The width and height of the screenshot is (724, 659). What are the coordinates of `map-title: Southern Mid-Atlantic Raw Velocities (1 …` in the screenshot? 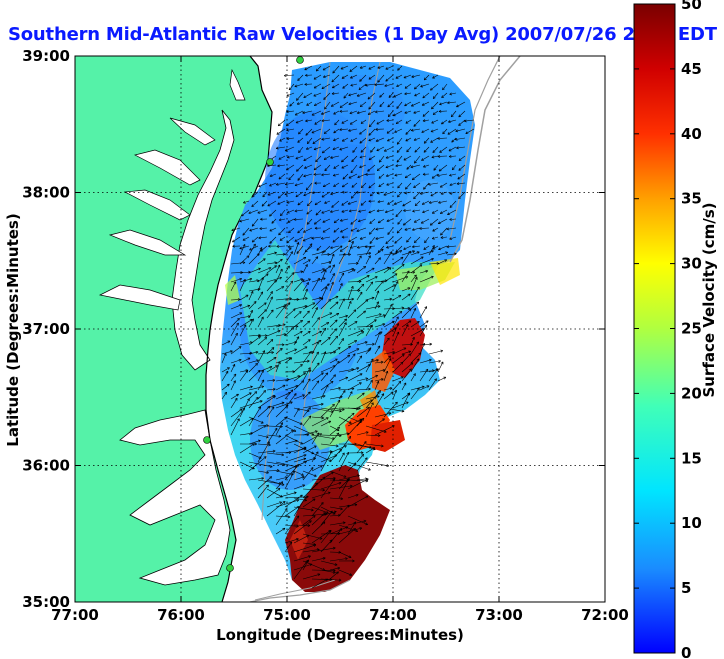 It's located at (362, 34).